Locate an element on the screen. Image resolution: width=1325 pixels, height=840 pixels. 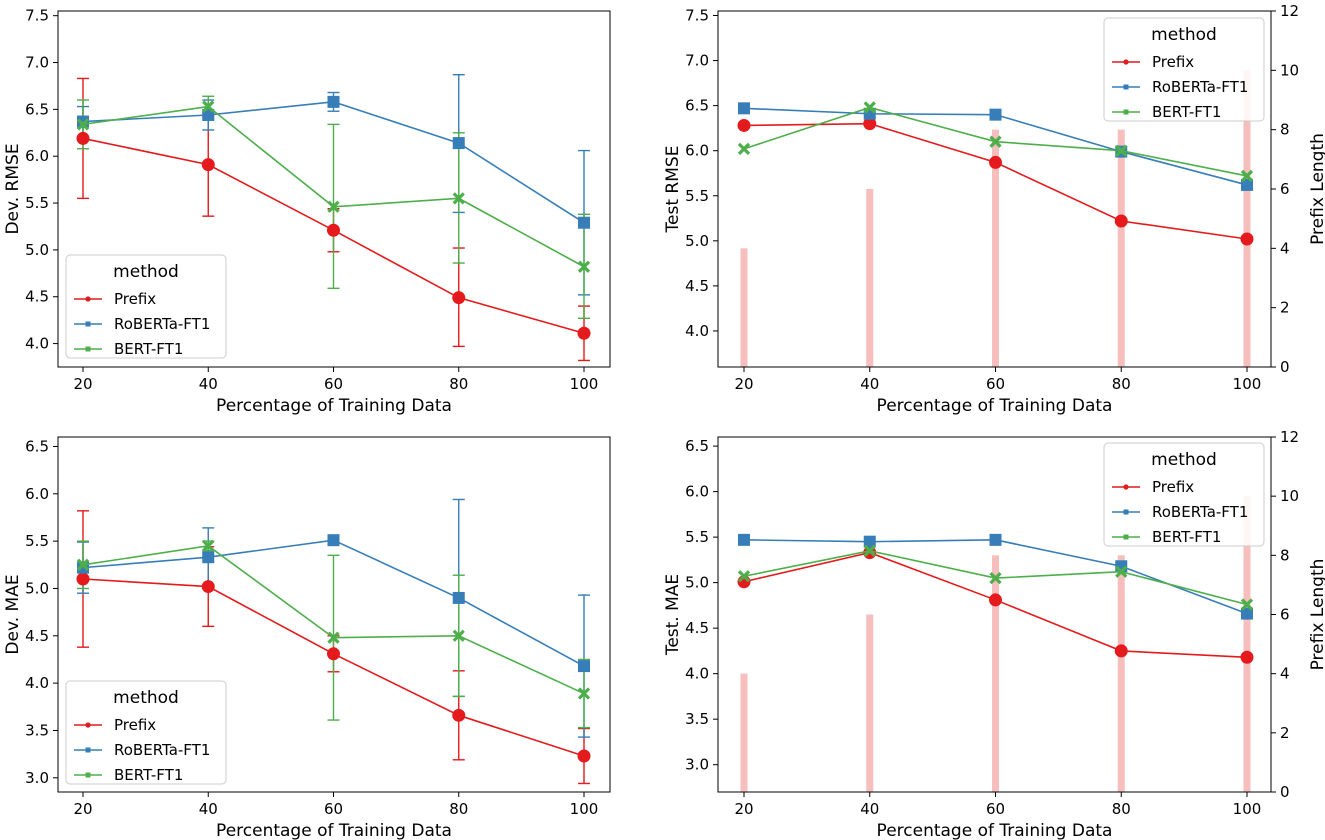
y-axis-label: Dev. RMSE is located at coordinates (13, 188).